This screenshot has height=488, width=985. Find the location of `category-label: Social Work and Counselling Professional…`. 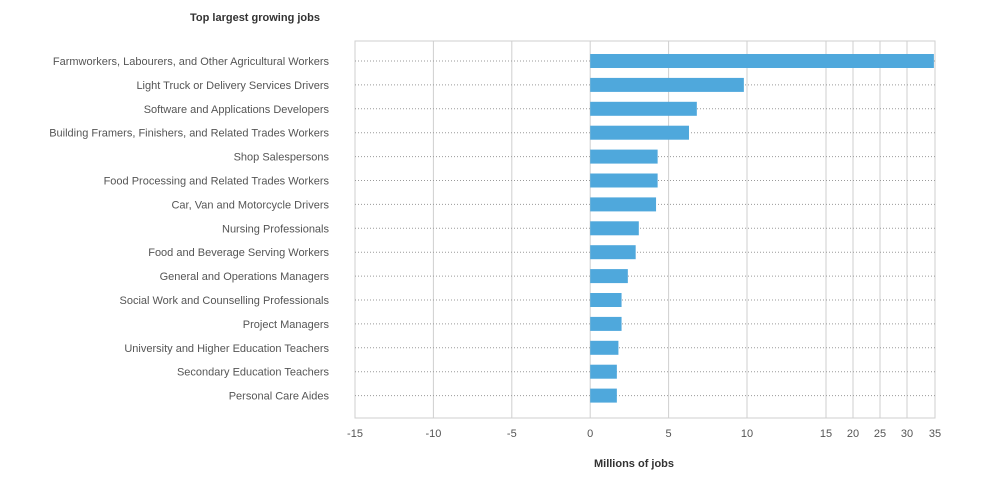

category-label: Social Work and Counselling Professional… is located at coordinates (224, 301).